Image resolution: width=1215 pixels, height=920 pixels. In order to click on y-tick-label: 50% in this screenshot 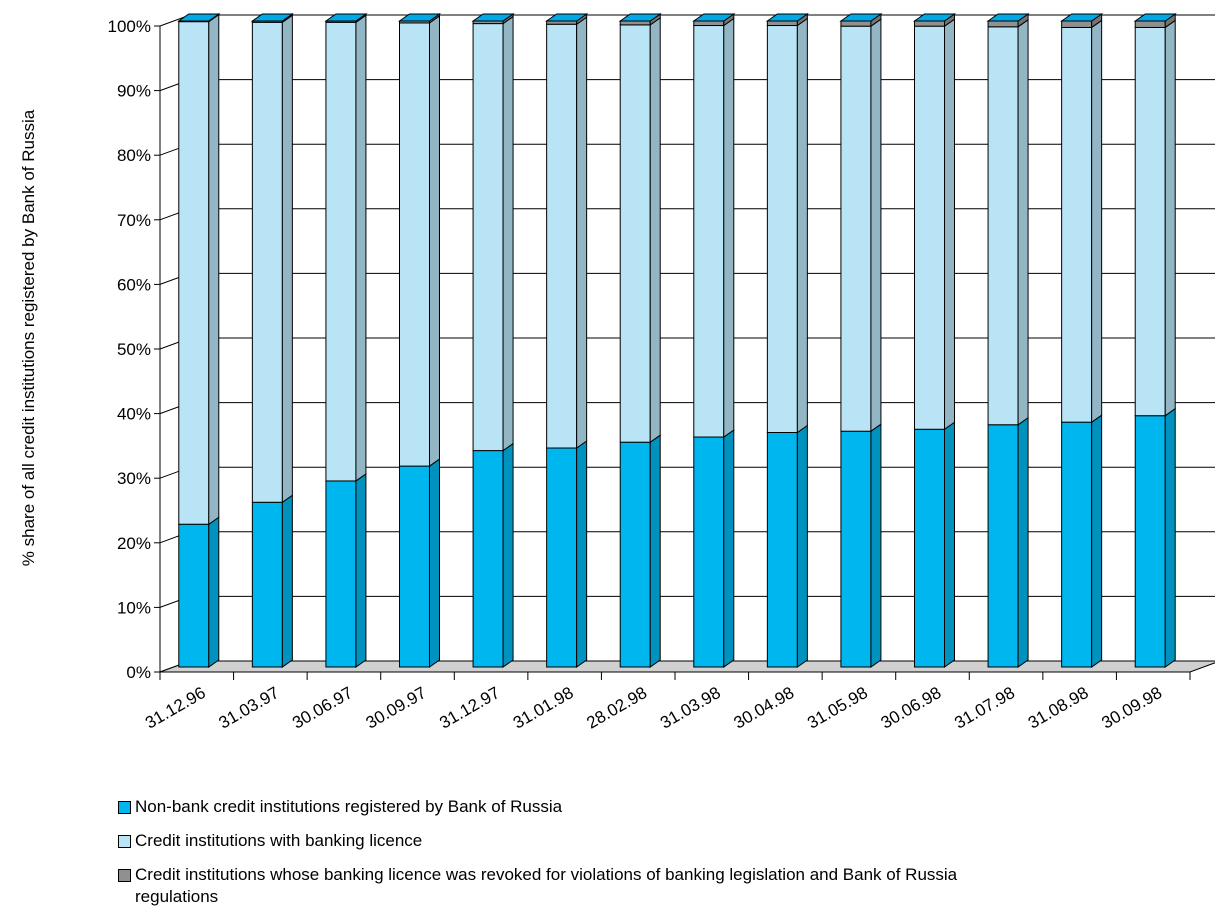, I will do `click(134, 349)`.